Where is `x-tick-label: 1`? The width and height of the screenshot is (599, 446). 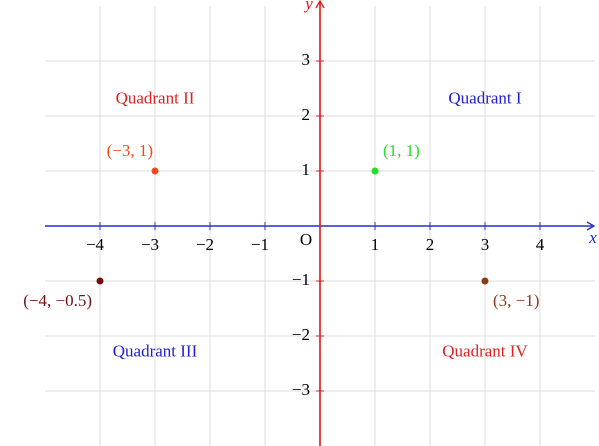 x-tick-label: 1 is located at coordinates (375, 244).